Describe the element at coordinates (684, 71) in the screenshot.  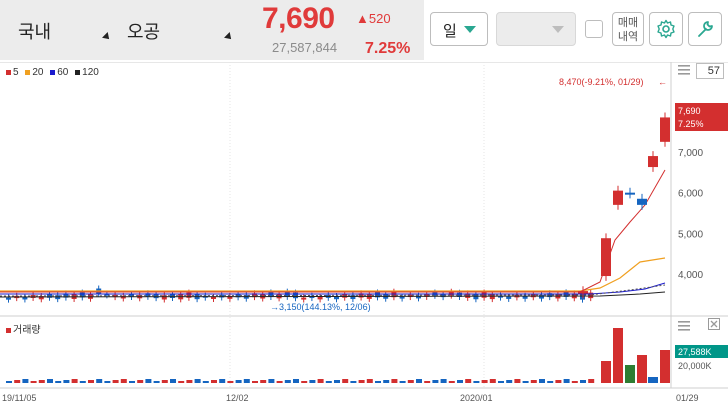
I see `price-panel-menu-icon` at that location.